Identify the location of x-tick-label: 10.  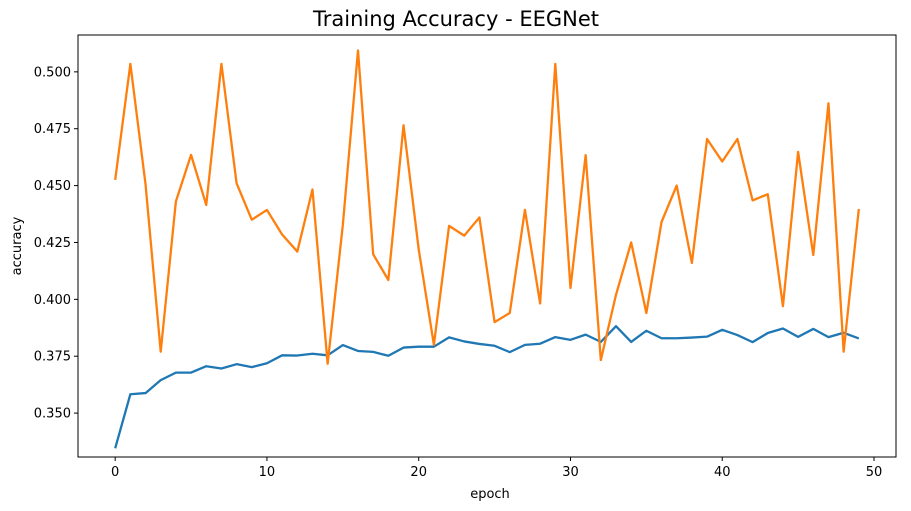
(267, 472).